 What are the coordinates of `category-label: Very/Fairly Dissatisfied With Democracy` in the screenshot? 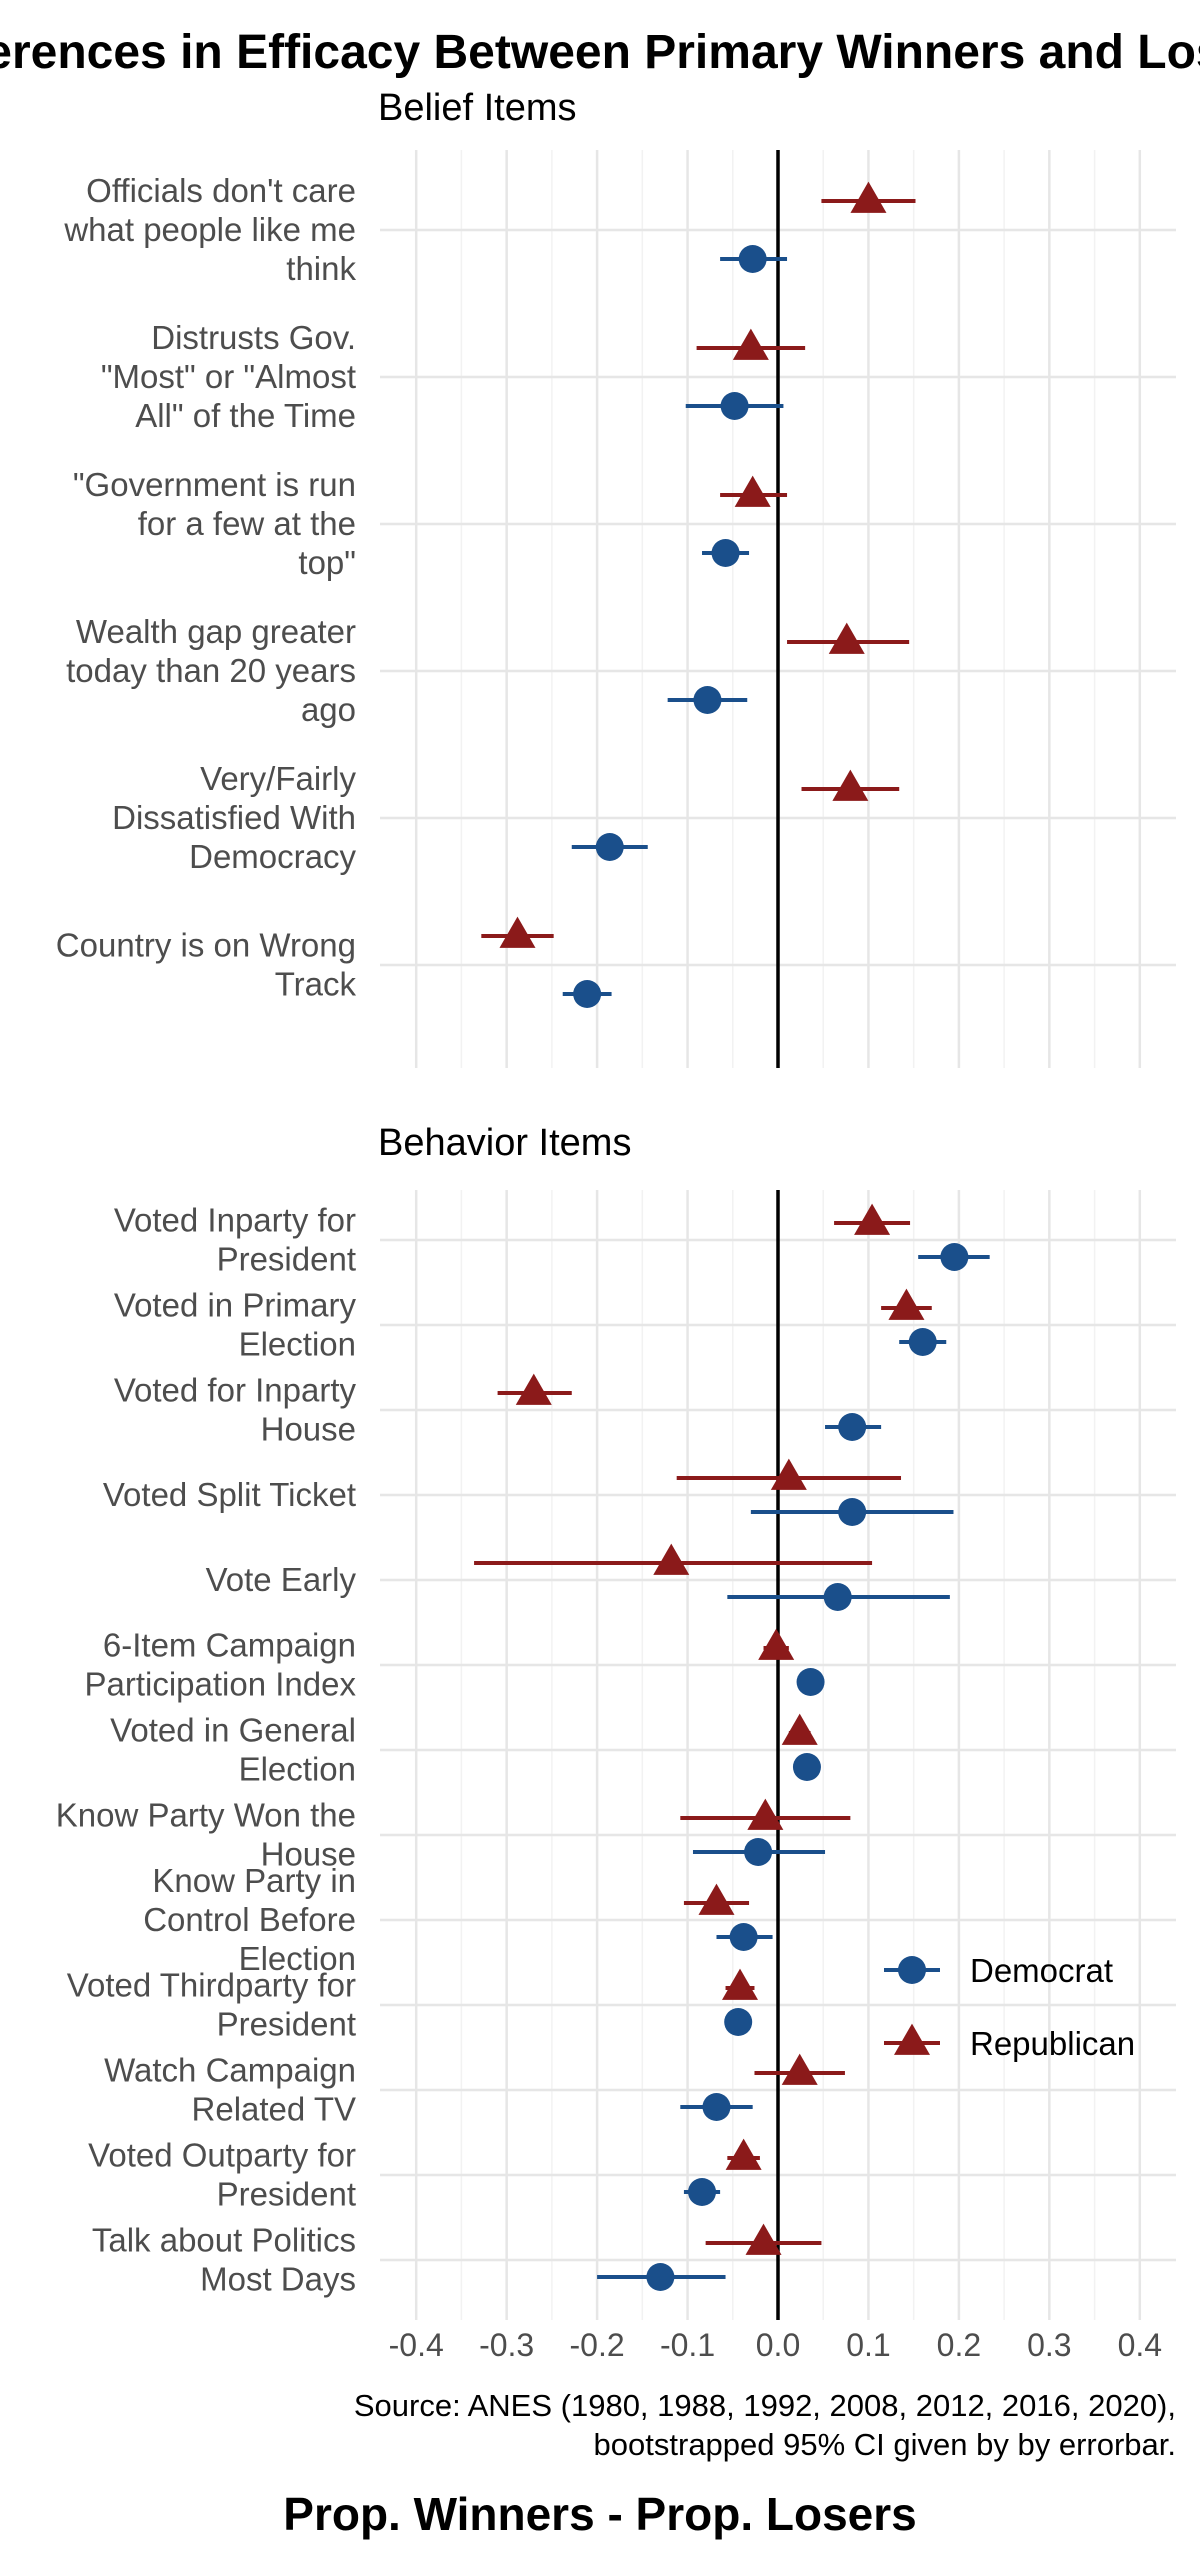 It's located at (234, 817).